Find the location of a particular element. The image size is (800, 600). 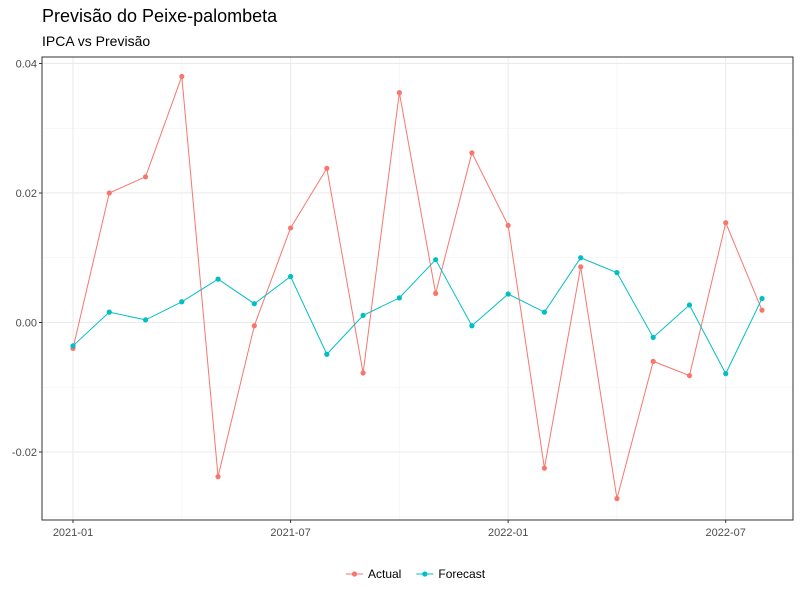

y-tick-label: 0.02 is located at coordinates (26, 194).